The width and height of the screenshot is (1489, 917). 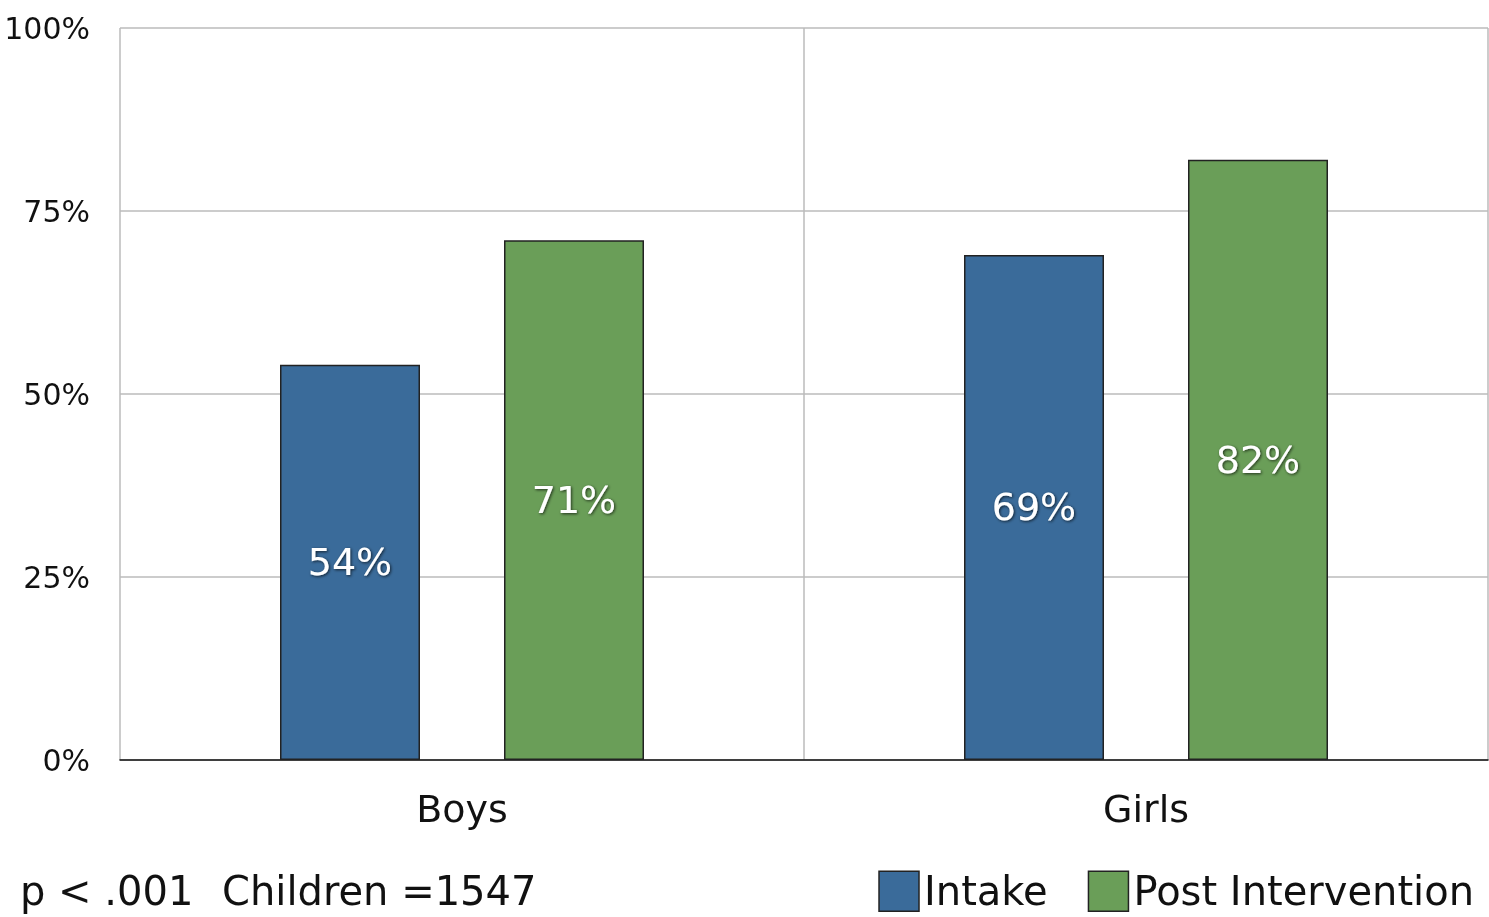 I want to click on text: p < .001, so click(x=107, y=891).